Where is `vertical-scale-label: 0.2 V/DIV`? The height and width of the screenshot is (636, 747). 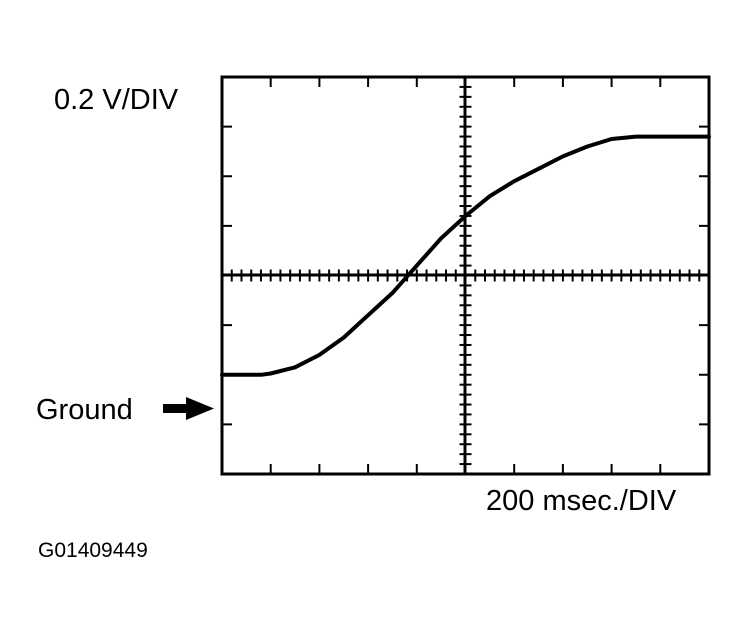 vertical-scale-label: 0.2 V/DIV is located at coordinates (116, 100).